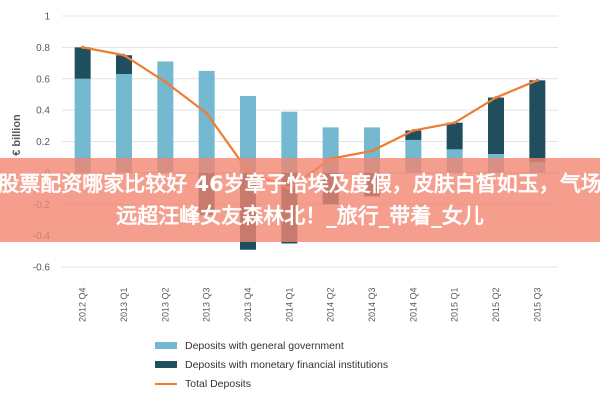 The image size is (600, 400). Describe the element at coordinates (43, 48) in the screenshot. I see `y-tick-label: 0.8` at that location.